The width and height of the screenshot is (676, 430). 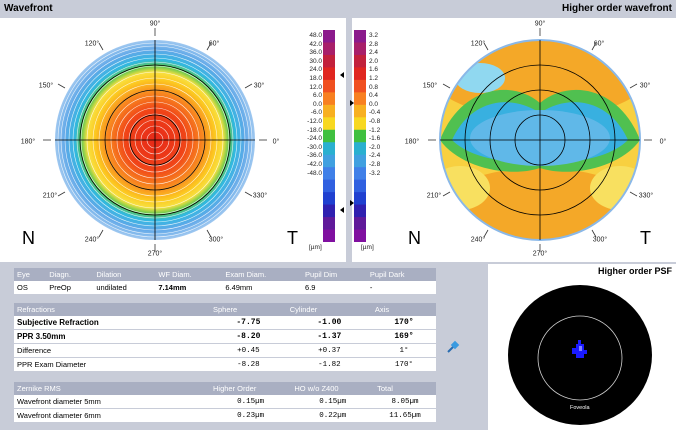 I want to click on ho-label-150: 150°, so click(x=430, y=86).